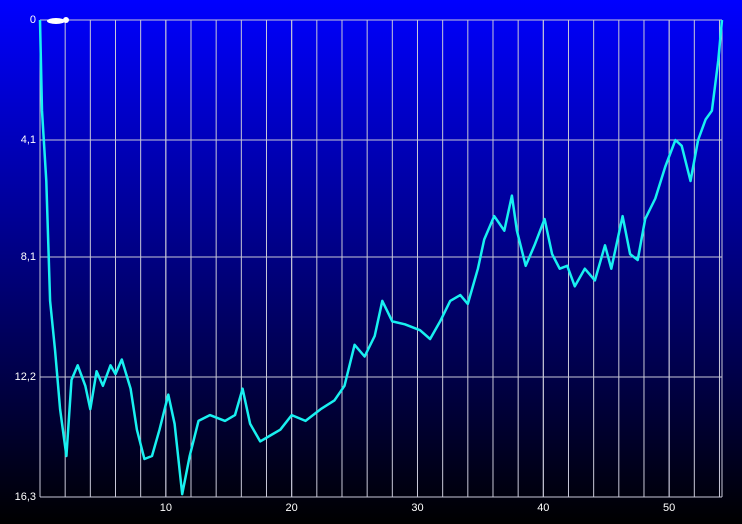  Describe the element at coordinates (28, 257) in the screenshot. I see `y-tick-label: 8,1` at that location.